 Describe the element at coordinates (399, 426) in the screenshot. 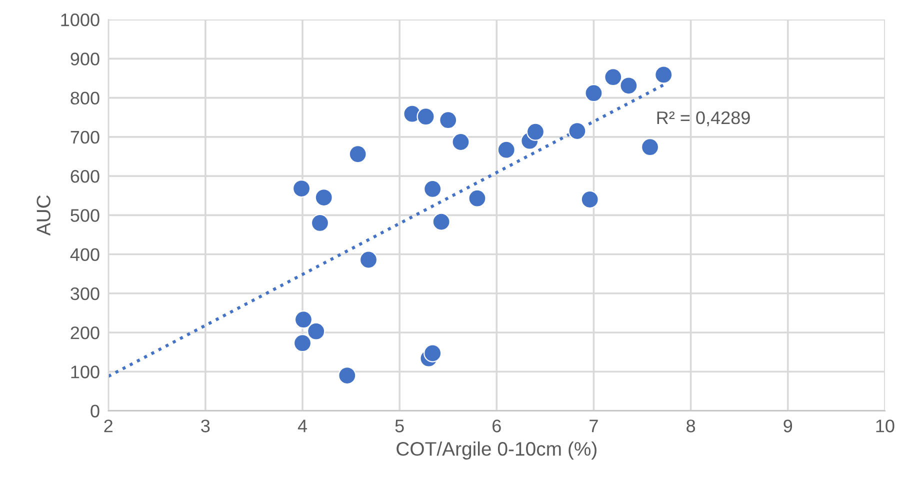

I see `x-tick-label: 5` at that location.